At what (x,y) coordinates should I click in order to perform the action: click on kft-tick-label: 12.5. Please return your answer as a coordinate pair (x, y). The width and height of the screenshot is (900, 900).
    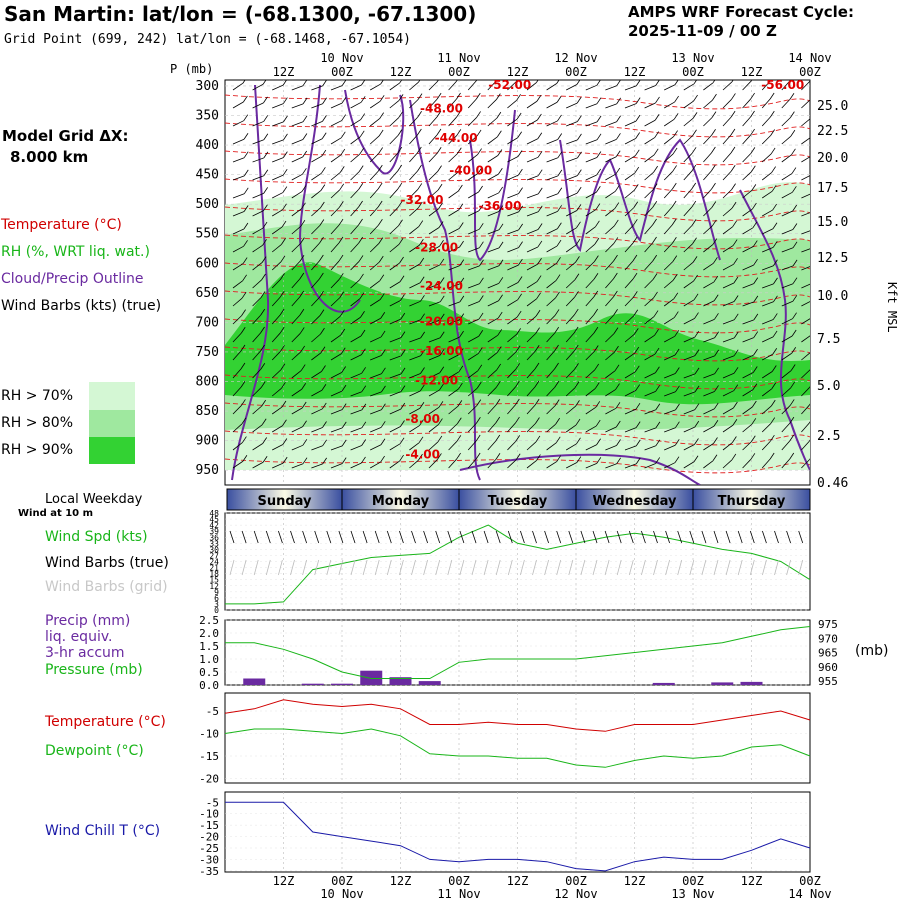
    Looking at the image, I should click on (832, 258).